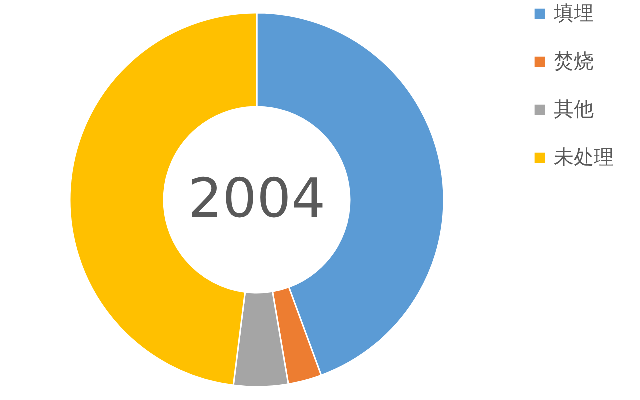  I want to click on legend-label: 填埋, so click(573, 13).